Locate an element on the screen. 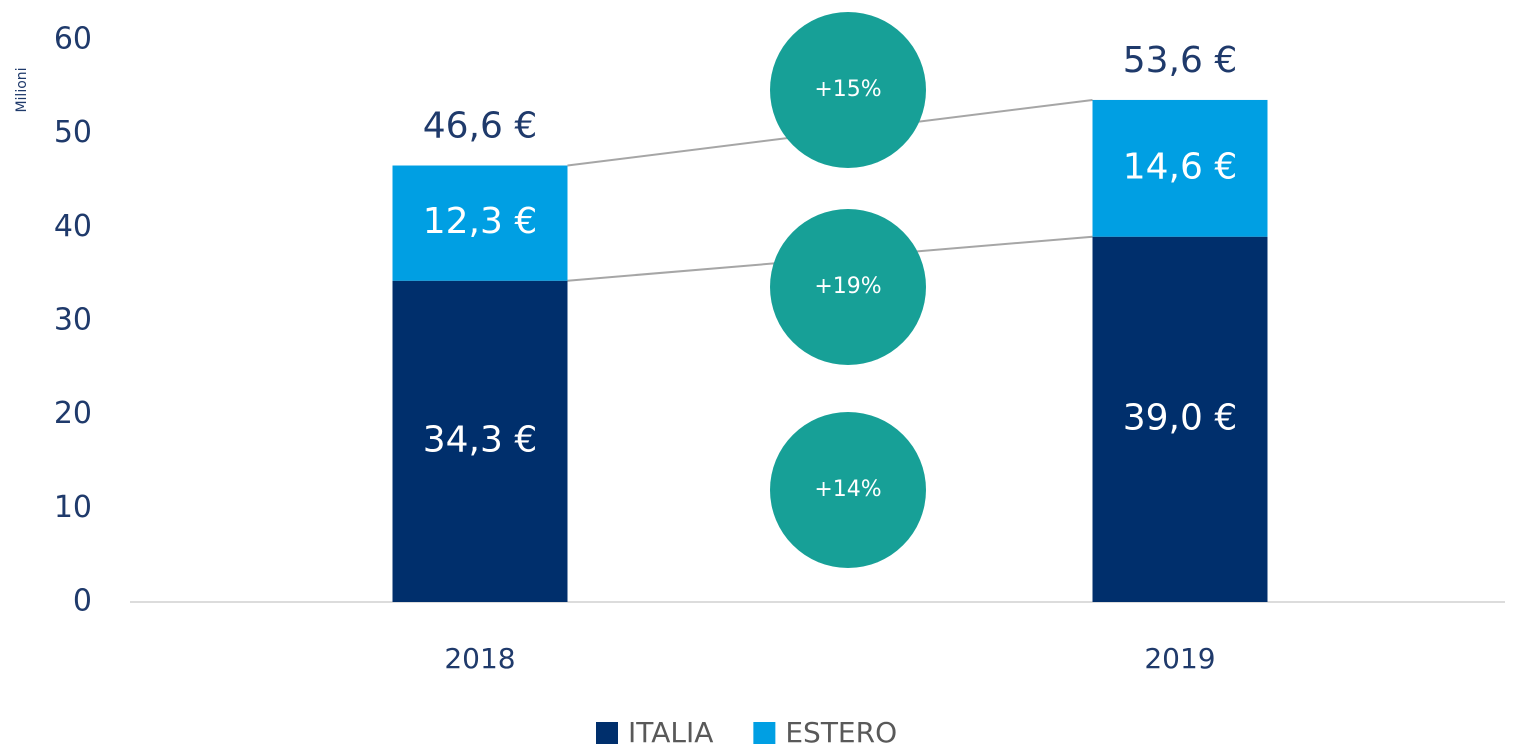 The width and height of the screenshot is (1516, 752). legend-label: ESTERO is located at coordinates (841, 732).